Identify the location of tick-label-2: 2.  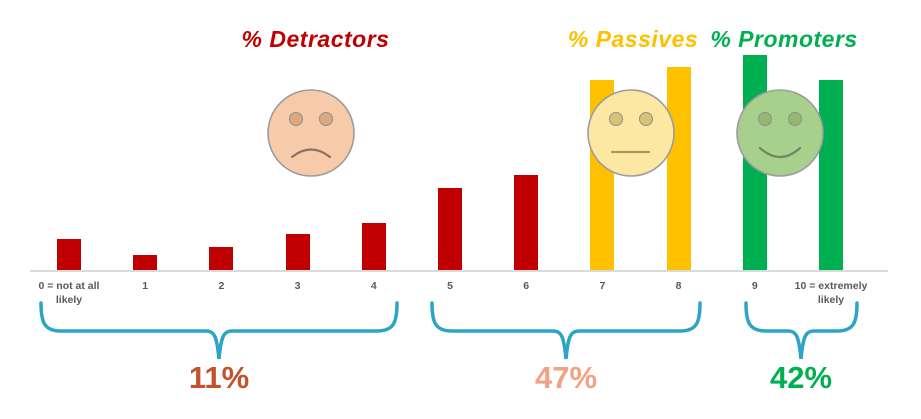
(221, 286).